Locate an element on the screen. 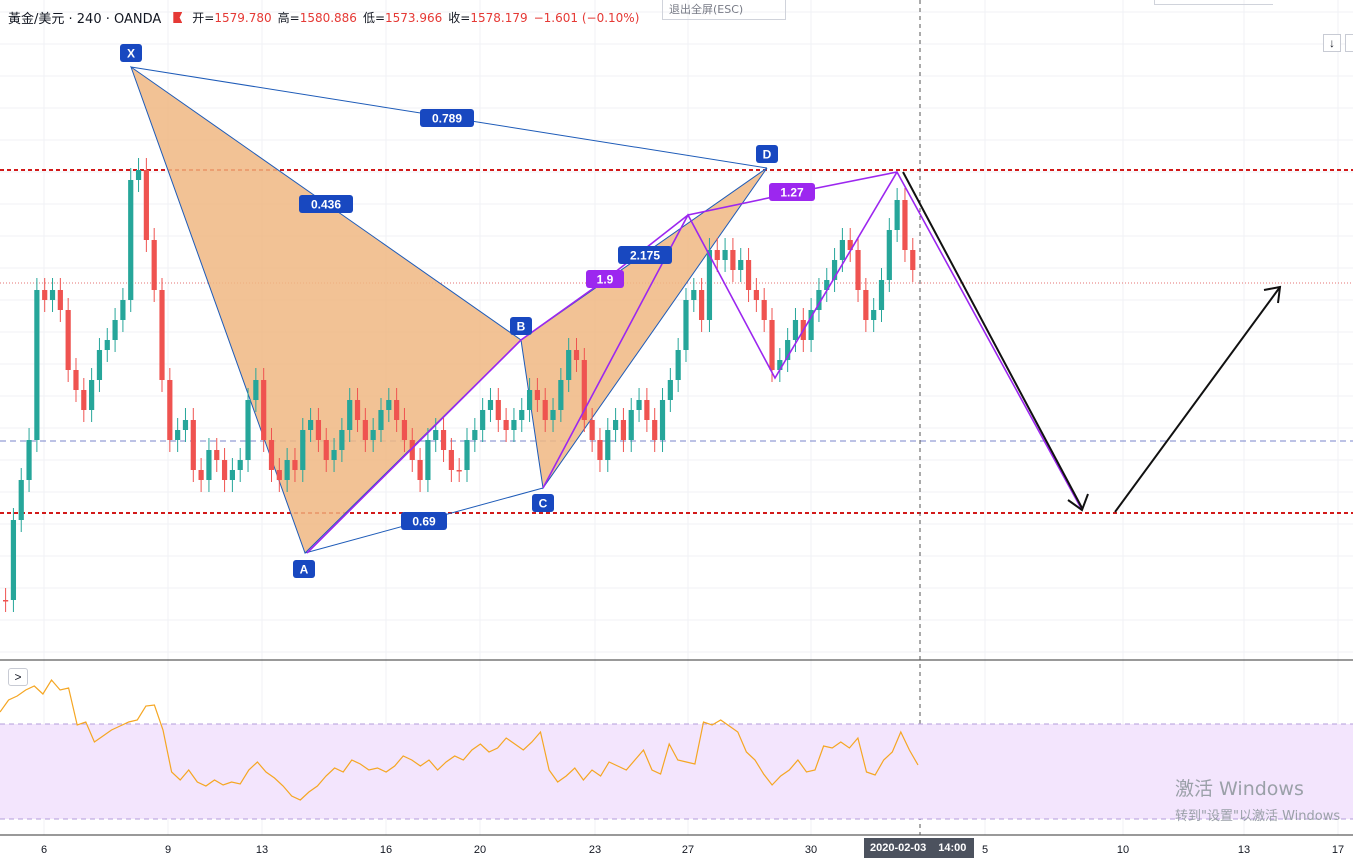 The height and width of the screenshot is (860, 1353). extra-toolbar-button is located at coordinates (1349, 43).